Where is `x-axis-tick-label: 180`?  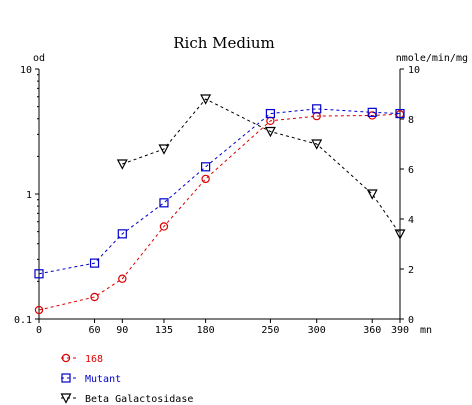
x-axis-tick-label: 180 is located at coordinates (206, 330).